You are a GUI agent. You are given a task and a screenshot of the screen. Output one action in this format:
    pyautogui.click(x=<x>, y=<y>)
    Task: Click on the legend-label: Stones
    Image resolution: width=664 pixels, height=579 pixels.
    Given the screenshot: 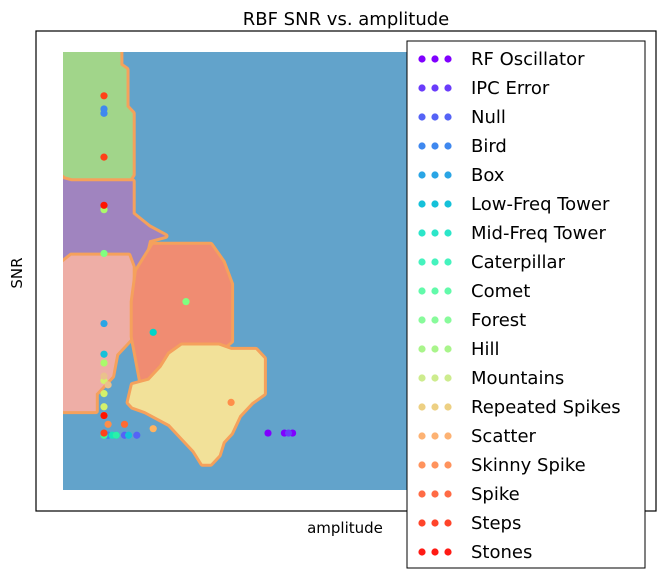 What is the action you would take?
    pyautogui.click(x=501, y=552)
    